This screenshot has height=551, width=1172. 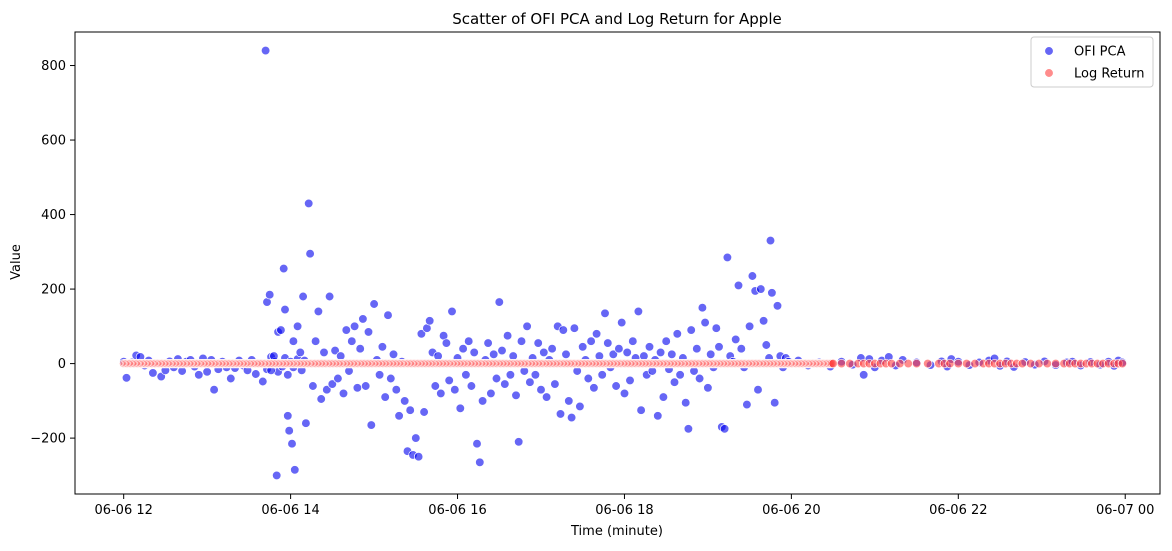 I want to click on x-tick-label: 06-06 12, so click(x=123, y=510).